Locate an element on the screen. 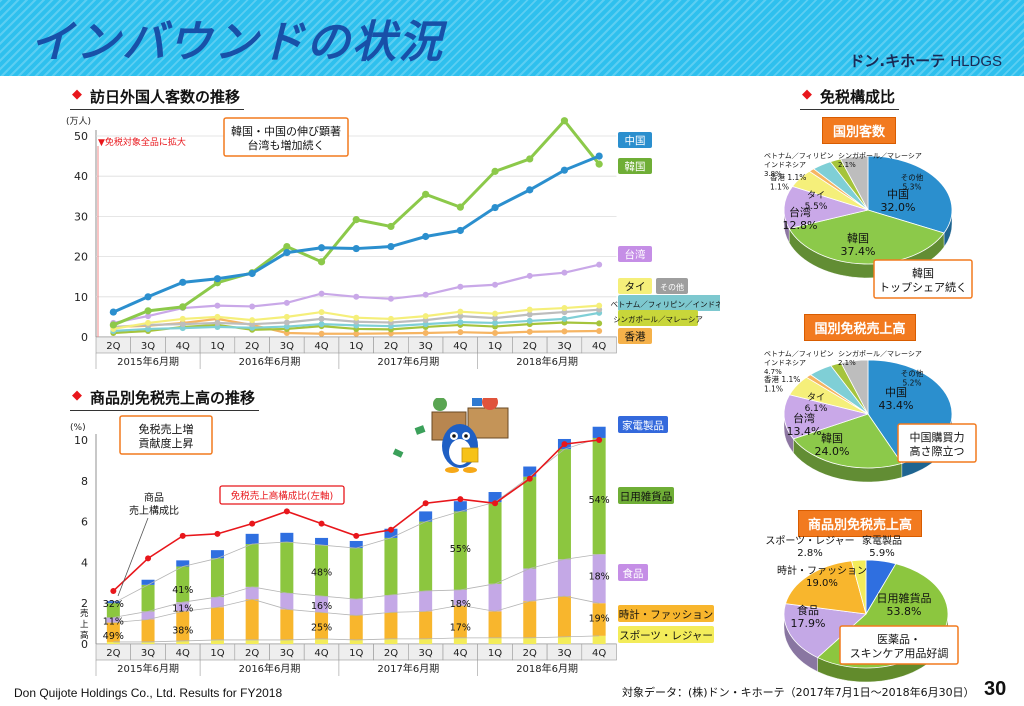 The height and width of the screenshot is (706, 1024). pie-label-sg: シンガポール／マレーシア is located at coordinates (880, 155).